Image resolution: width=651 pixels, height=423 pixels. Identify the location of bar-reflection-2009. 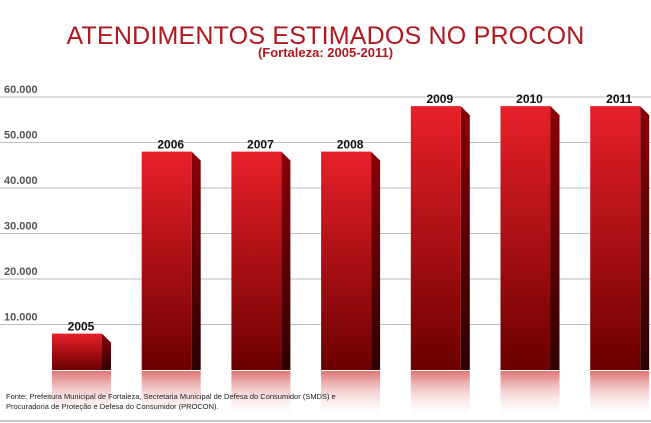
(440, 395).